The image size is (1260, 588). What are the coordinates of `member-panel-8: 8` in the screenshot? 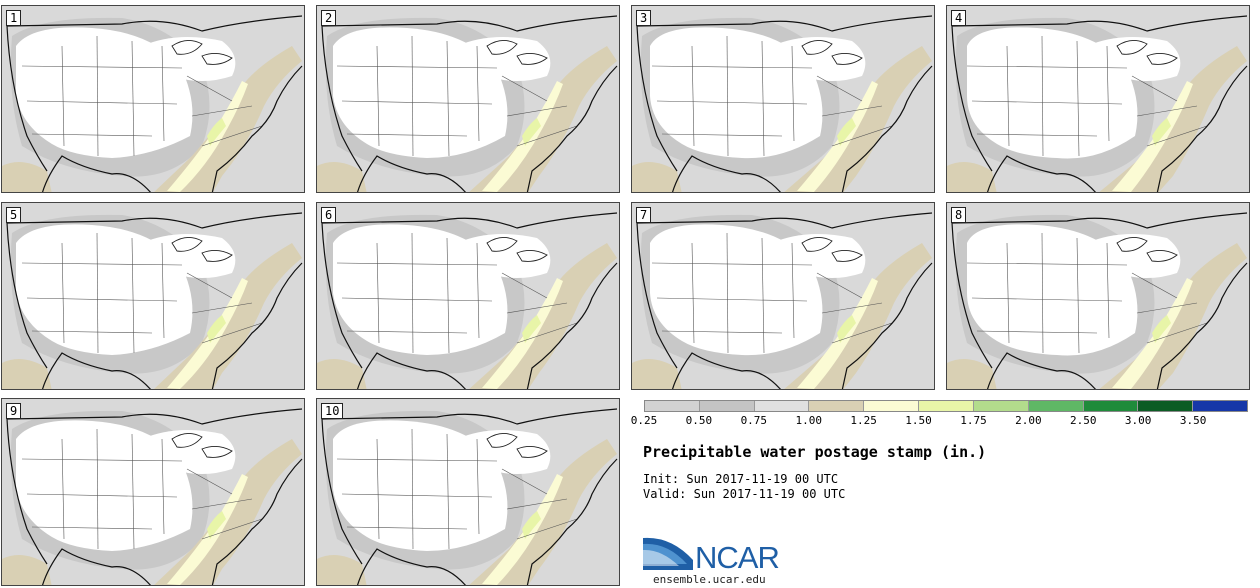 It's located at (1098, 296).